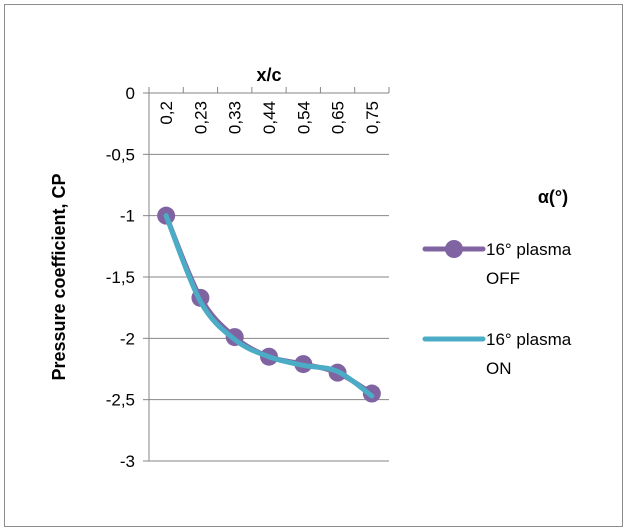  What do you see at coordinates (268, 75) in the screenshot?
I see `x-axis-title: x/c` at bounding box center [268, 75].